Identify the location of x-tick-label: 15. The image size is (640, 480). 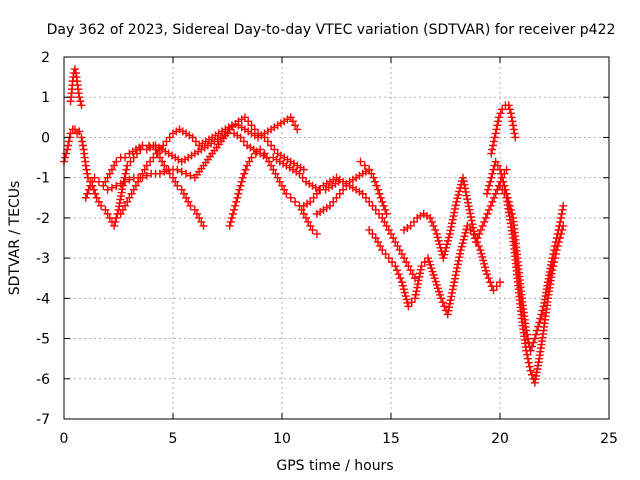
(391, 439).